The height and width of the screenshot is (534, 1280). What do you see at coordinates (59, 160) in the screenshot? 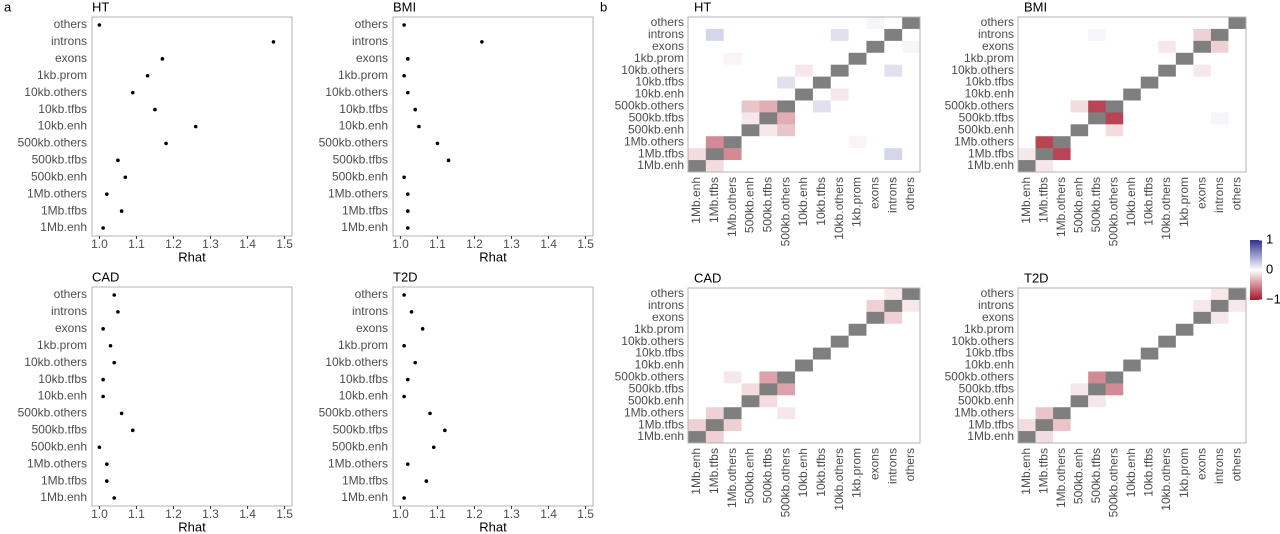
I see `y-tick-label: 500kb.tfbs` at bounding box center [59, 160].